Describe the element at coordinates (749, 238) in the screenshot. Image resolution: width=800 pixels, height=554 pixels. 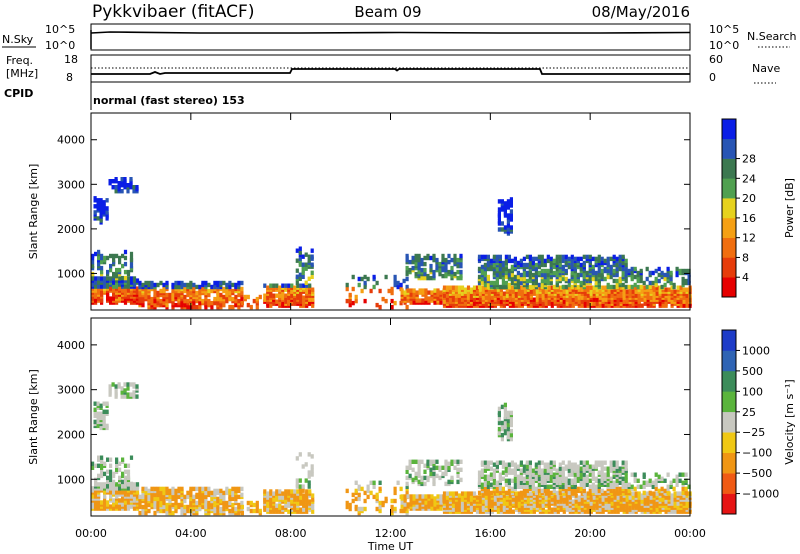
I see `colorbar-tick-label: 12` at that location.